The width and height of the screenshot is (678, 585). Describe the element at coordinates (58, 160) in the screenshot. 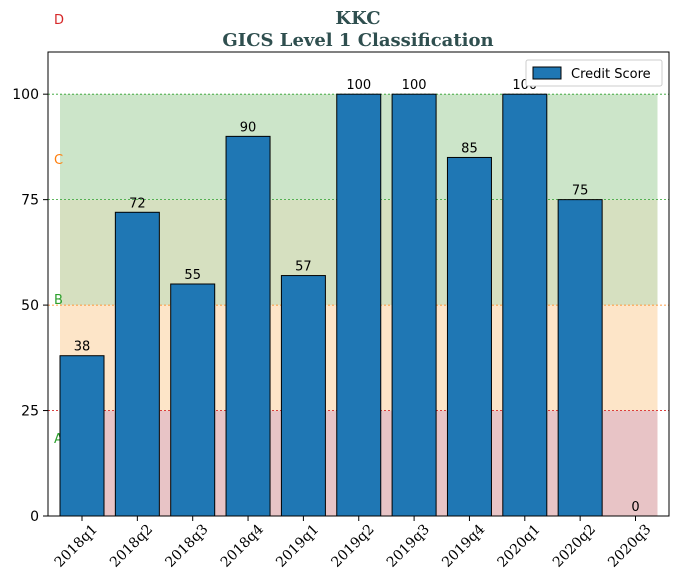

I see `zone-label-c: C` at that location.